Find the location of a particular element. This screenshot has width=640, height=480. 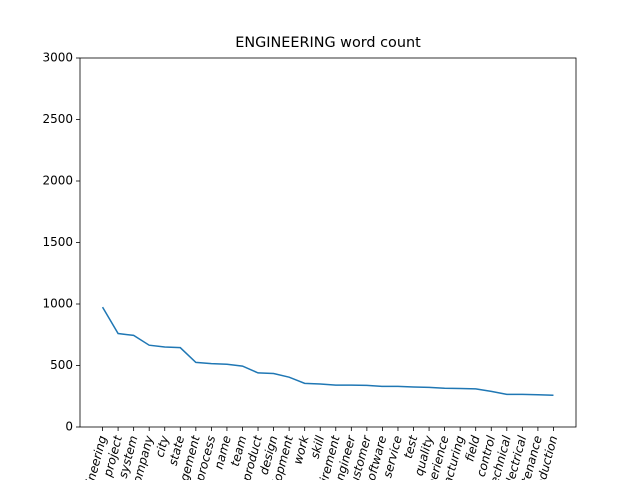

line is located at coordinates (327, 351).